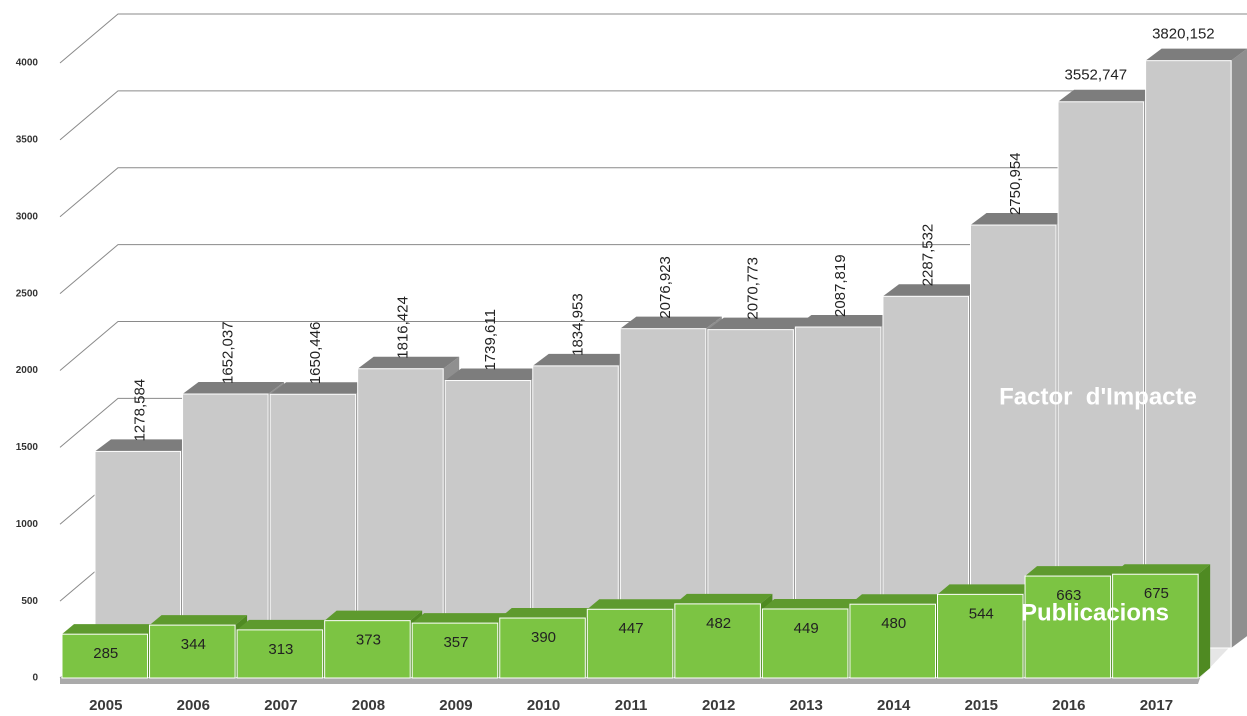  What do you see at coordinates (1068, 705) in the screenshot?
I see `x-tick-label: 2016` at bounding box center [1068, 705].